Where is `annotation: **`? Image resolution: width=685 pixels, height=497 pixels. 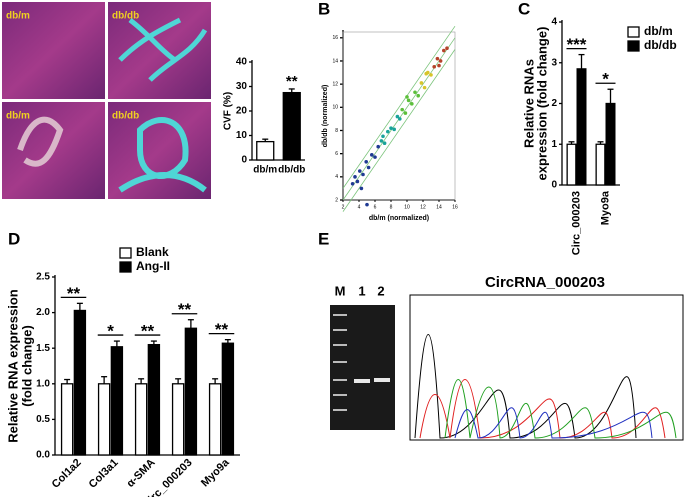
annotation: ** is located at coordinates (292, 81).